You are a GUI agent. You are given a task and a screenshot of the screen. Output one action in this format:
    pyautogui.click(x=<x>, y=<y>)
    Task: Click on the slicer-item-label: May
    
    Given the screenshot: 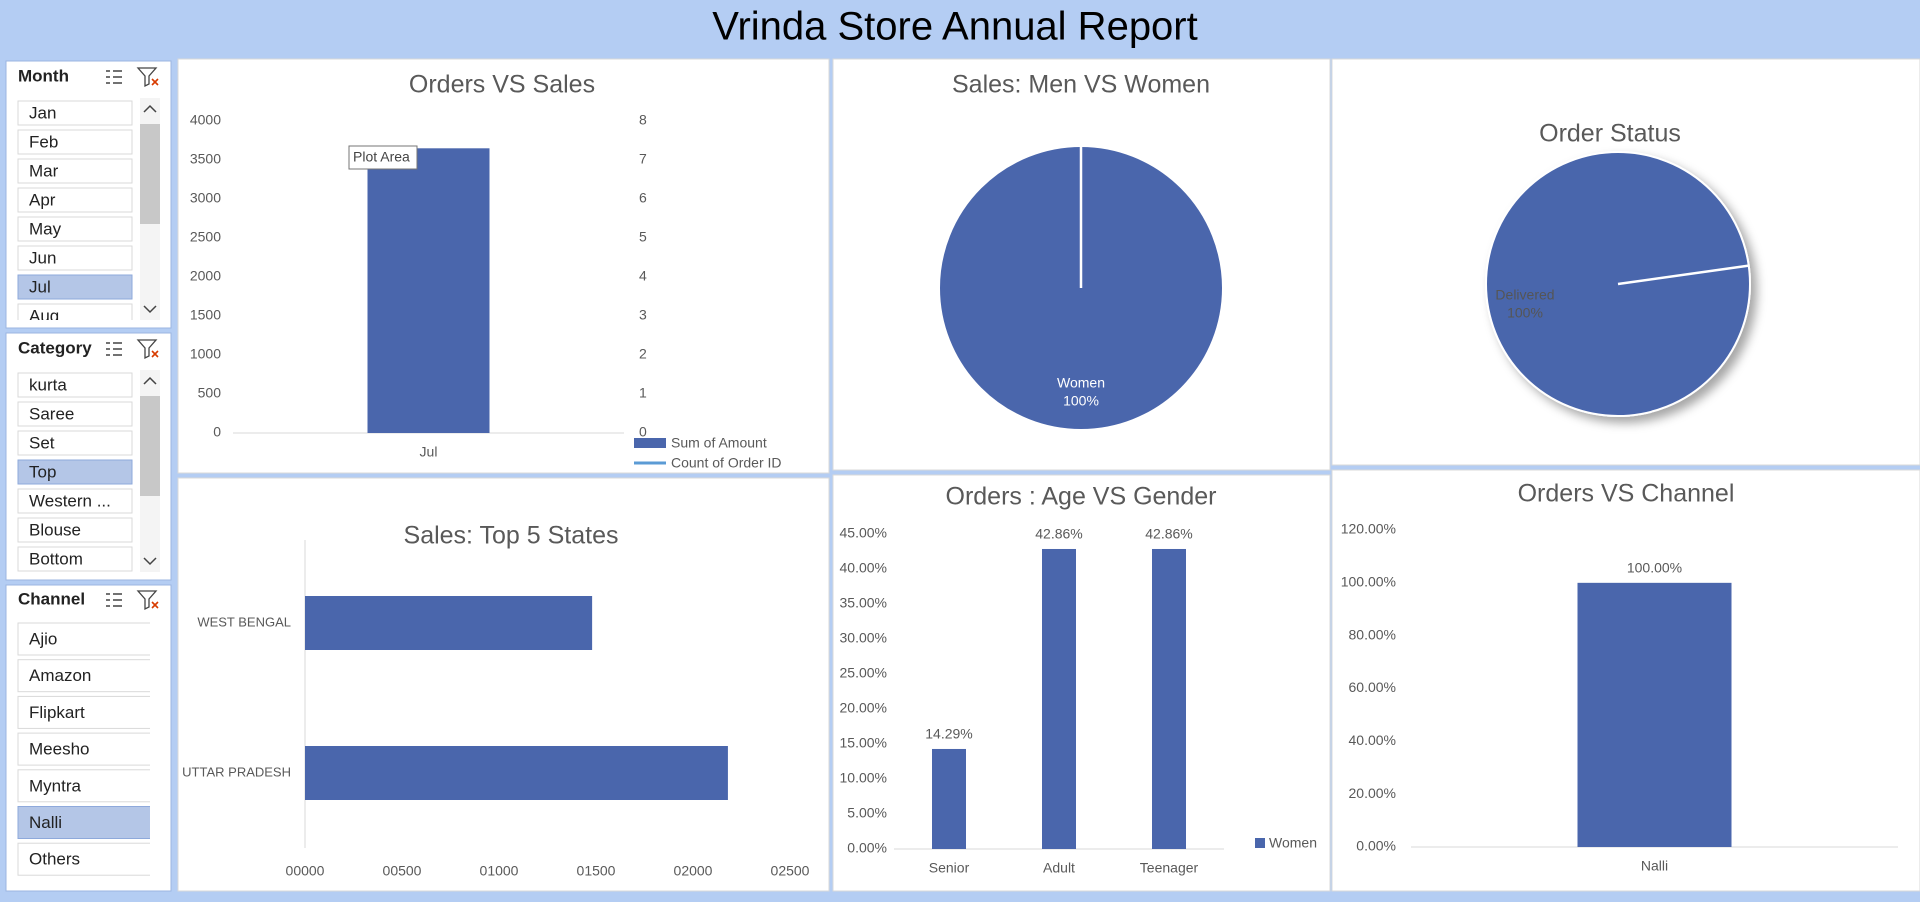 What is the action you would take?
    pyautogui.click(x=45, y=228)
    